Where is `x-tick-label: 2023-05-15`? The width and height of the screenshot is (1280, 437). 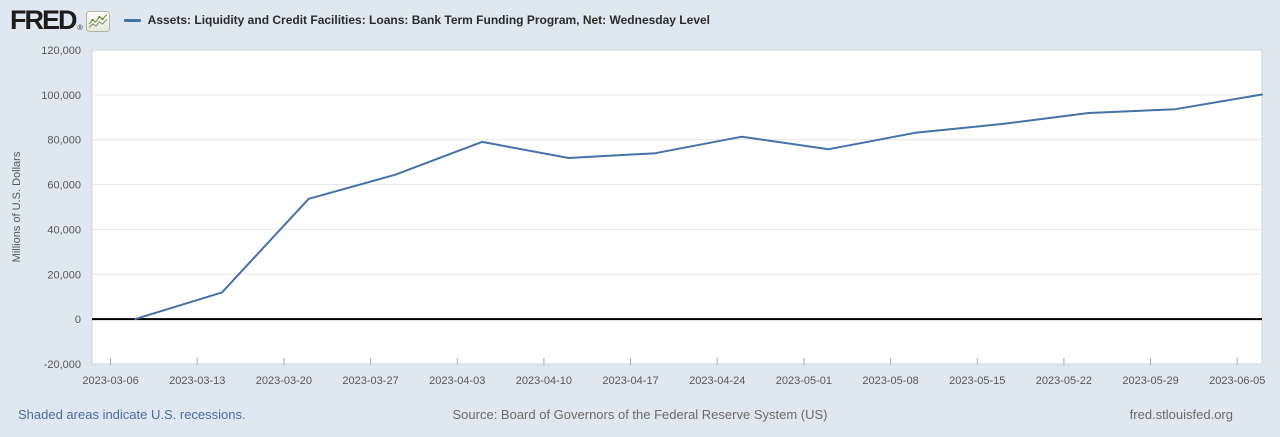
x-tick-label: 2023-05-15 is located at coordinates (977, 381).